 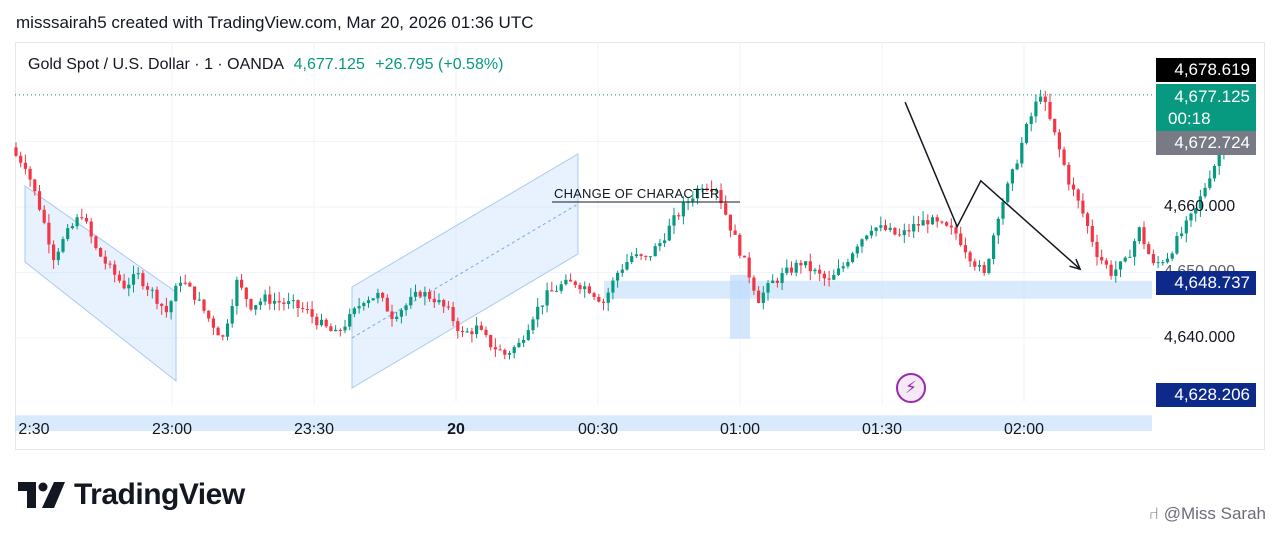 I want to click on descending-channel, so click(x=100, y=284).